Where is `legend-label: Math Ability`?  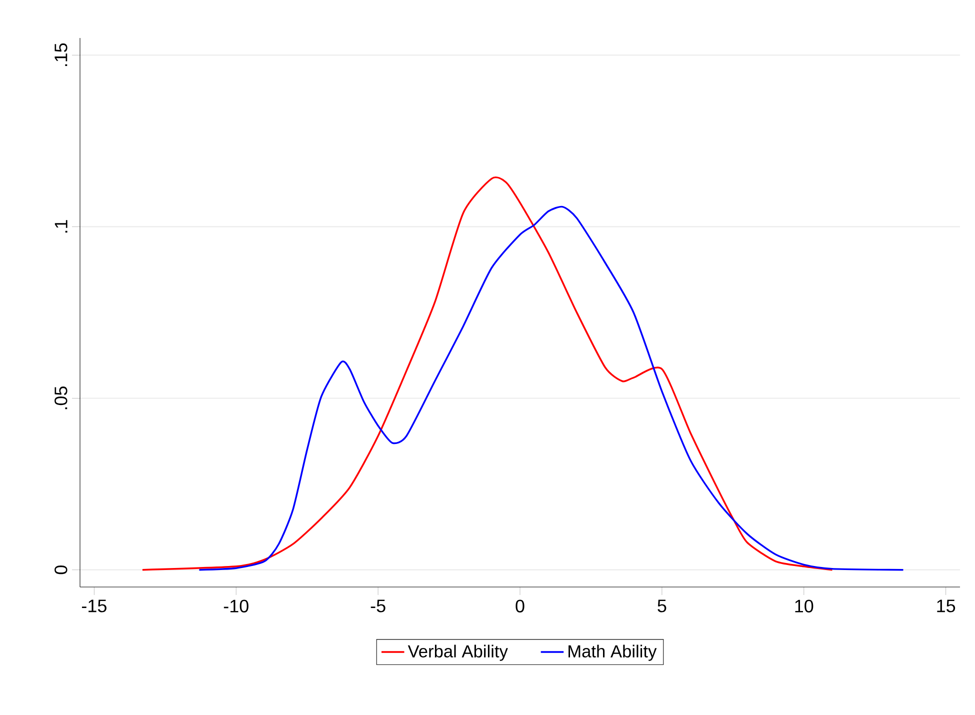 legend-label: Math Ability is located at coordinates (612, 652).